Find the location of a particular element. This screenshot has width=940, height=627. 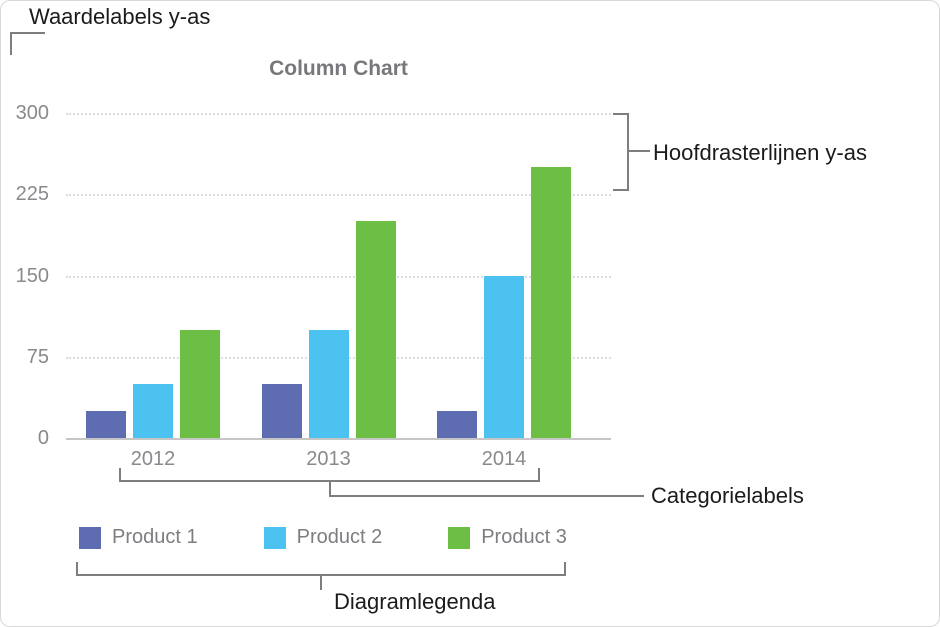

category-label-2012: 2012 is located at coordinates (153, 459).